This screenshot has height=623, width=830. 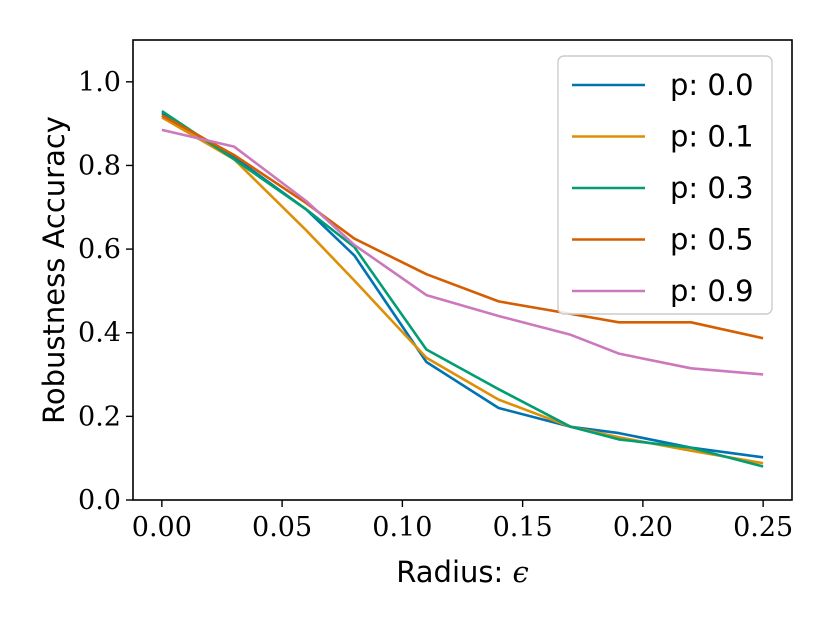 What do you see at coordinates (99, 333) in the screenshot?
I see `y-tick-label: 0.4` at bounding box center [99, 333].